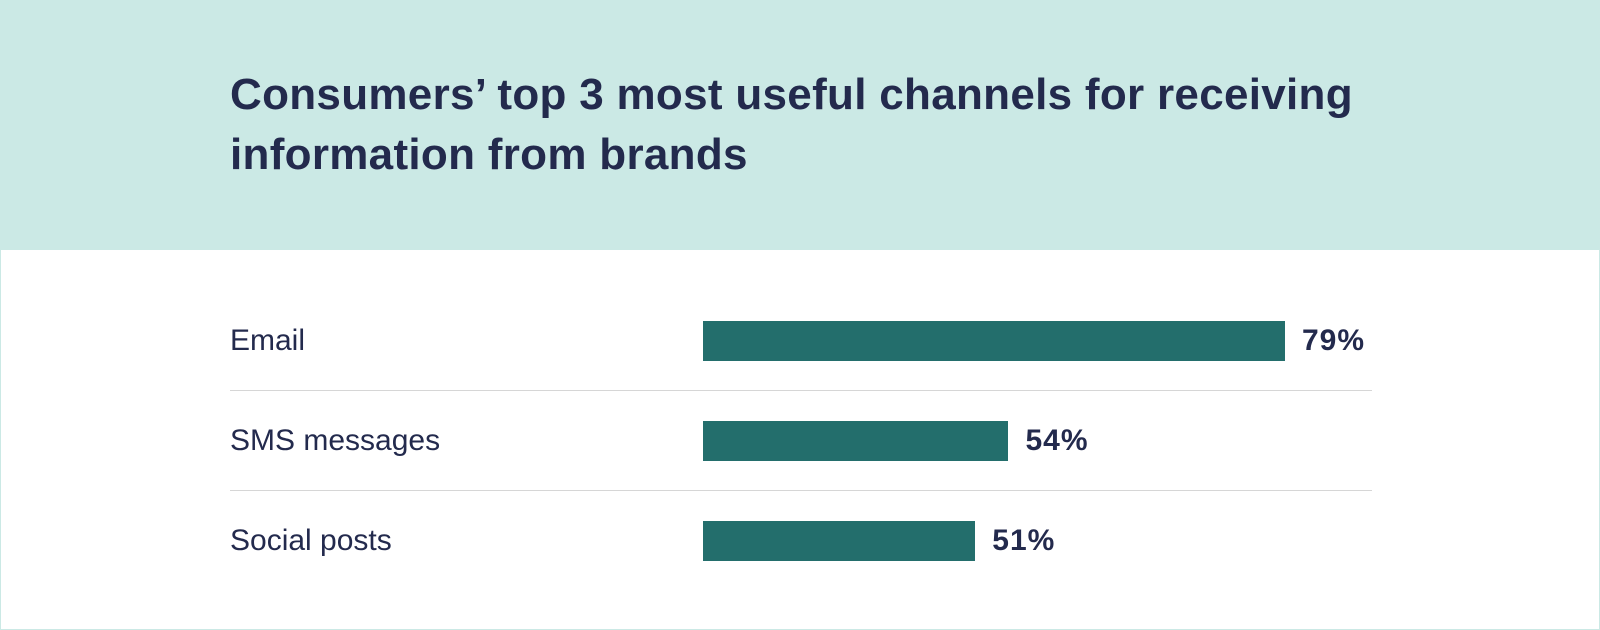 This screenshot has width=1600, height=630. Describe the element at coordinates (1057, 440) in the screenshot. I see `value-label: 54%` at that location.